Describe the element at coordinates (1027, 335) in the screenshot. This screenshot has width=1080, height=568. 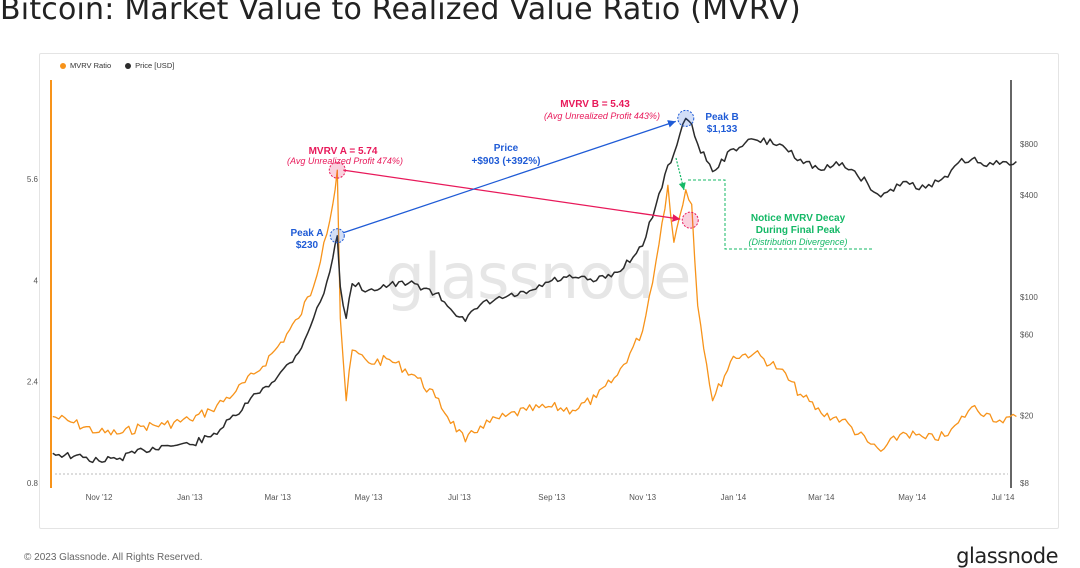
I see `y-right-tick-label: $60` at that location.